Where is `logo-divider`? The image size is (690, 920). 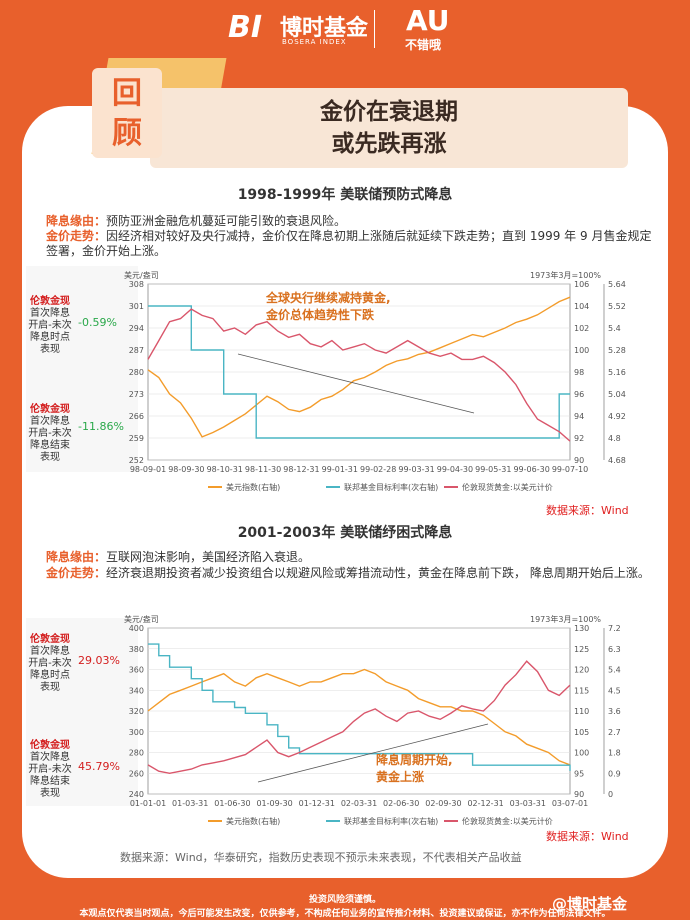
logo-divider is located at coordinates (374, 29).